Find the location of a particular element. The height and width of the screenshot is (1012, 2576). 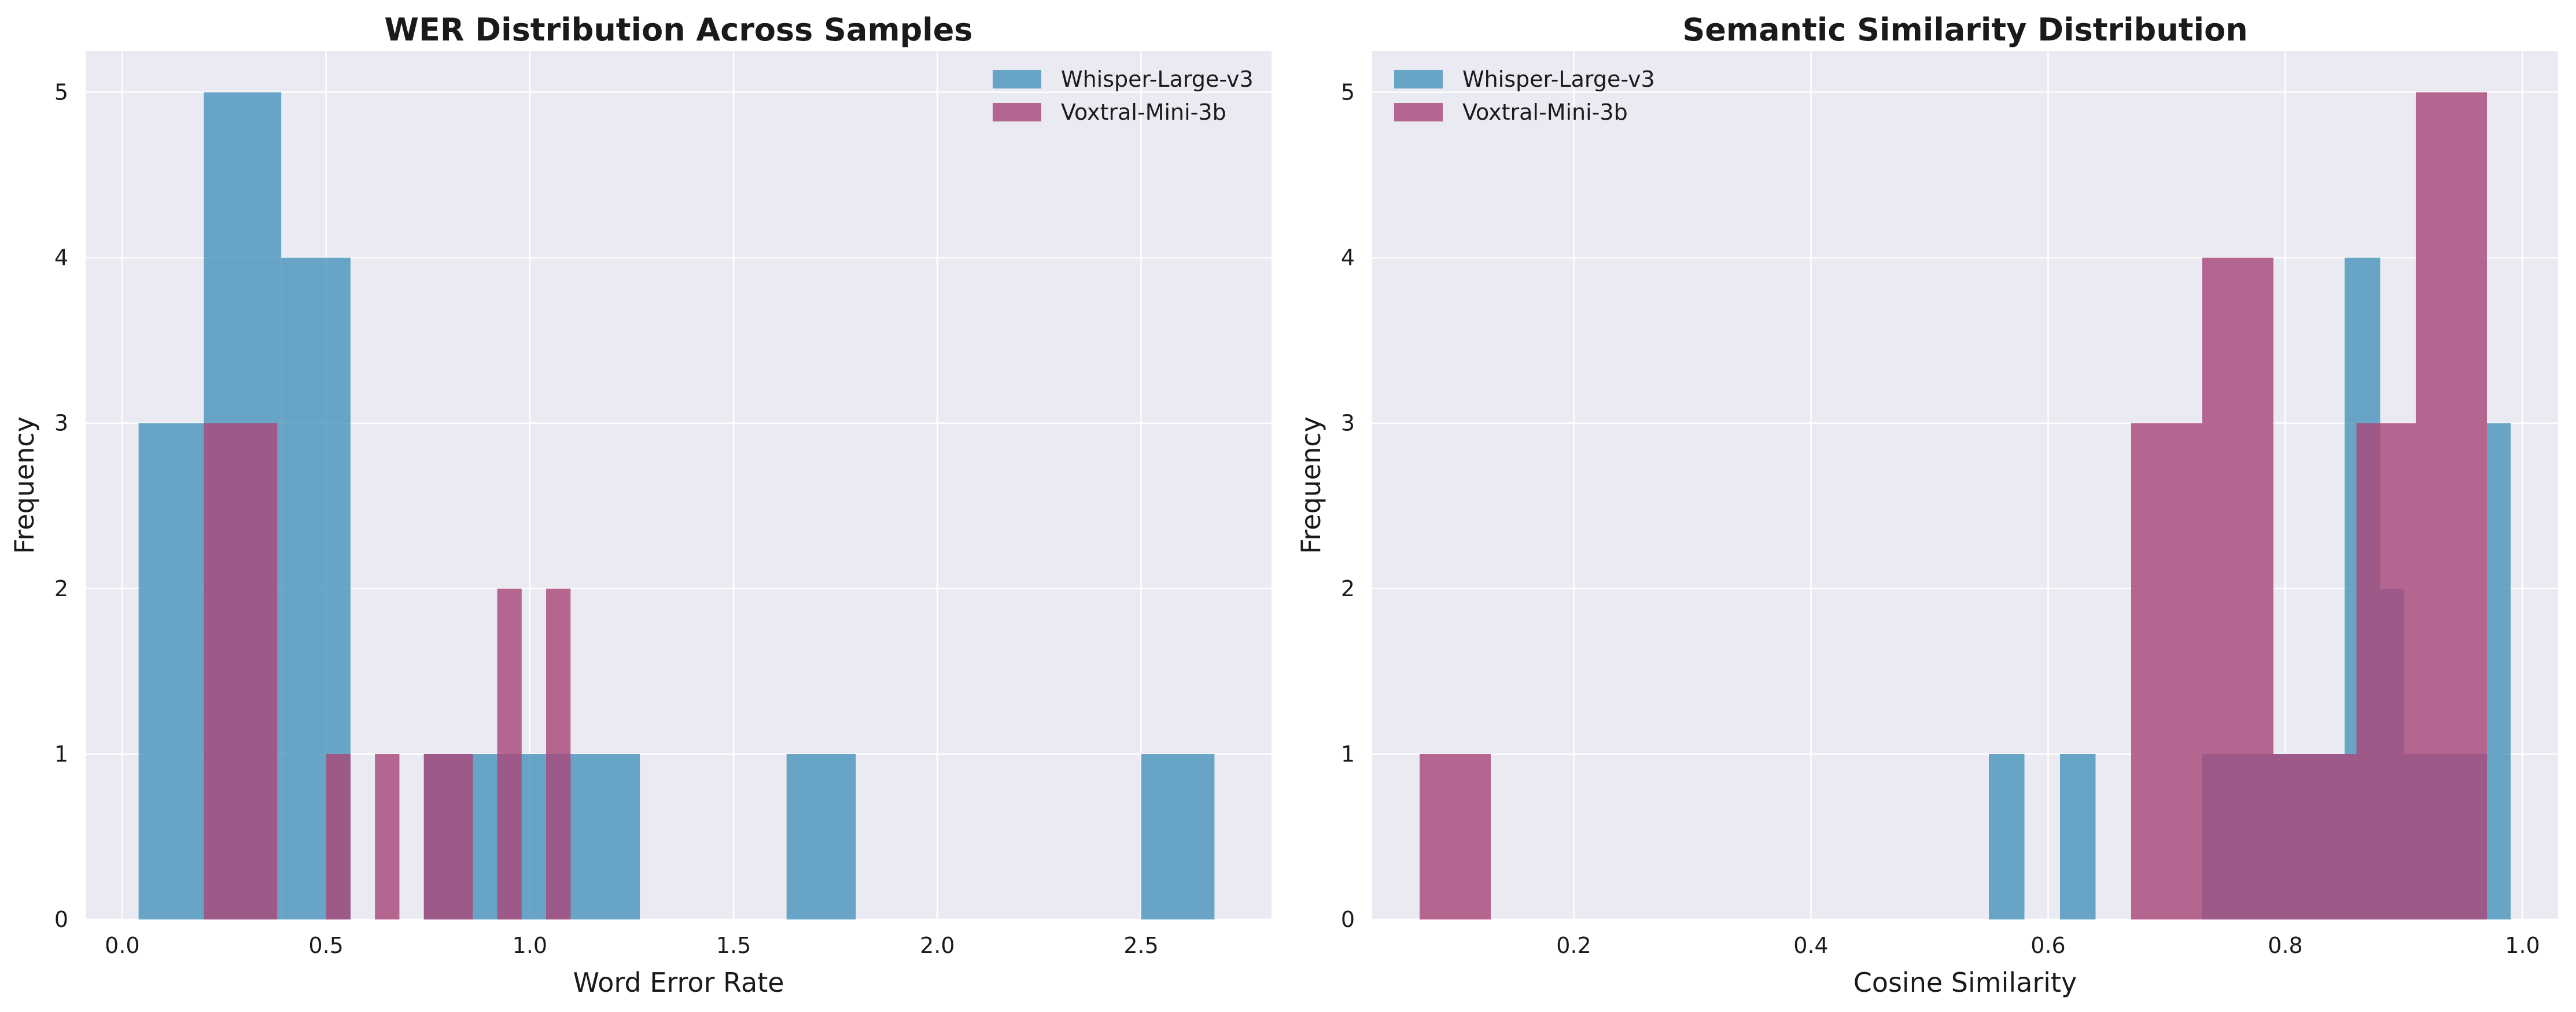

wer-y-axis-label: Frequency is located at coordinates (24, 485).